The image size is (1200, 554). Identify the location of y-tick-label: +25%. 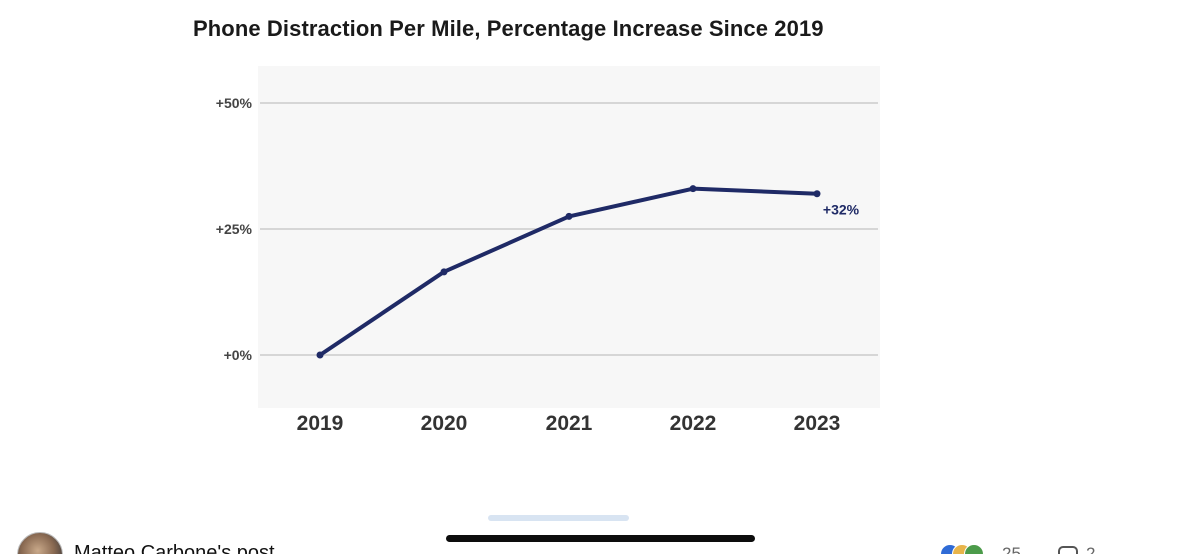
(234, 229).